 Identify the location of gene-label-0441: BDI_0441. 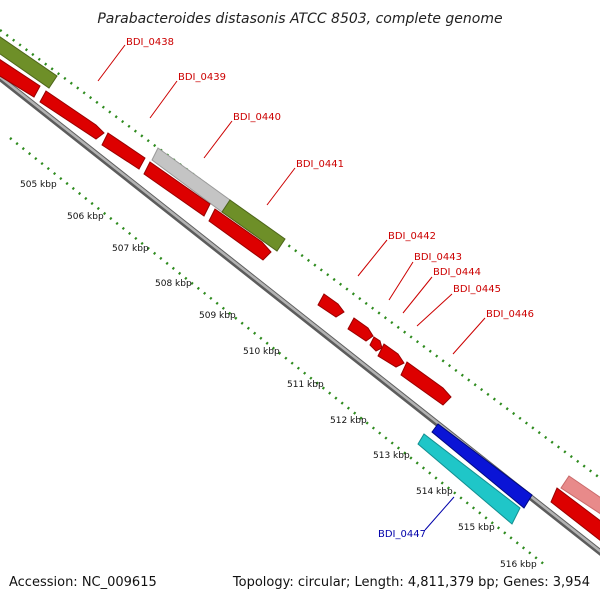
(320, 164).